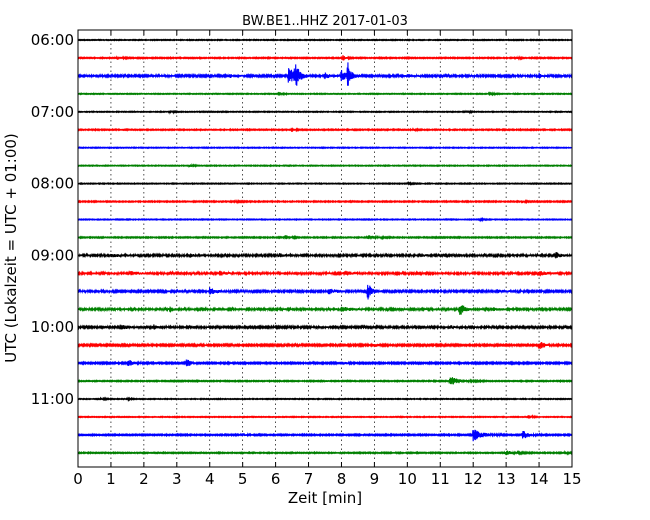  Describe the element at coordinates (506, 479) in the screenshot. I see `x-tick-label: 13` at that location.